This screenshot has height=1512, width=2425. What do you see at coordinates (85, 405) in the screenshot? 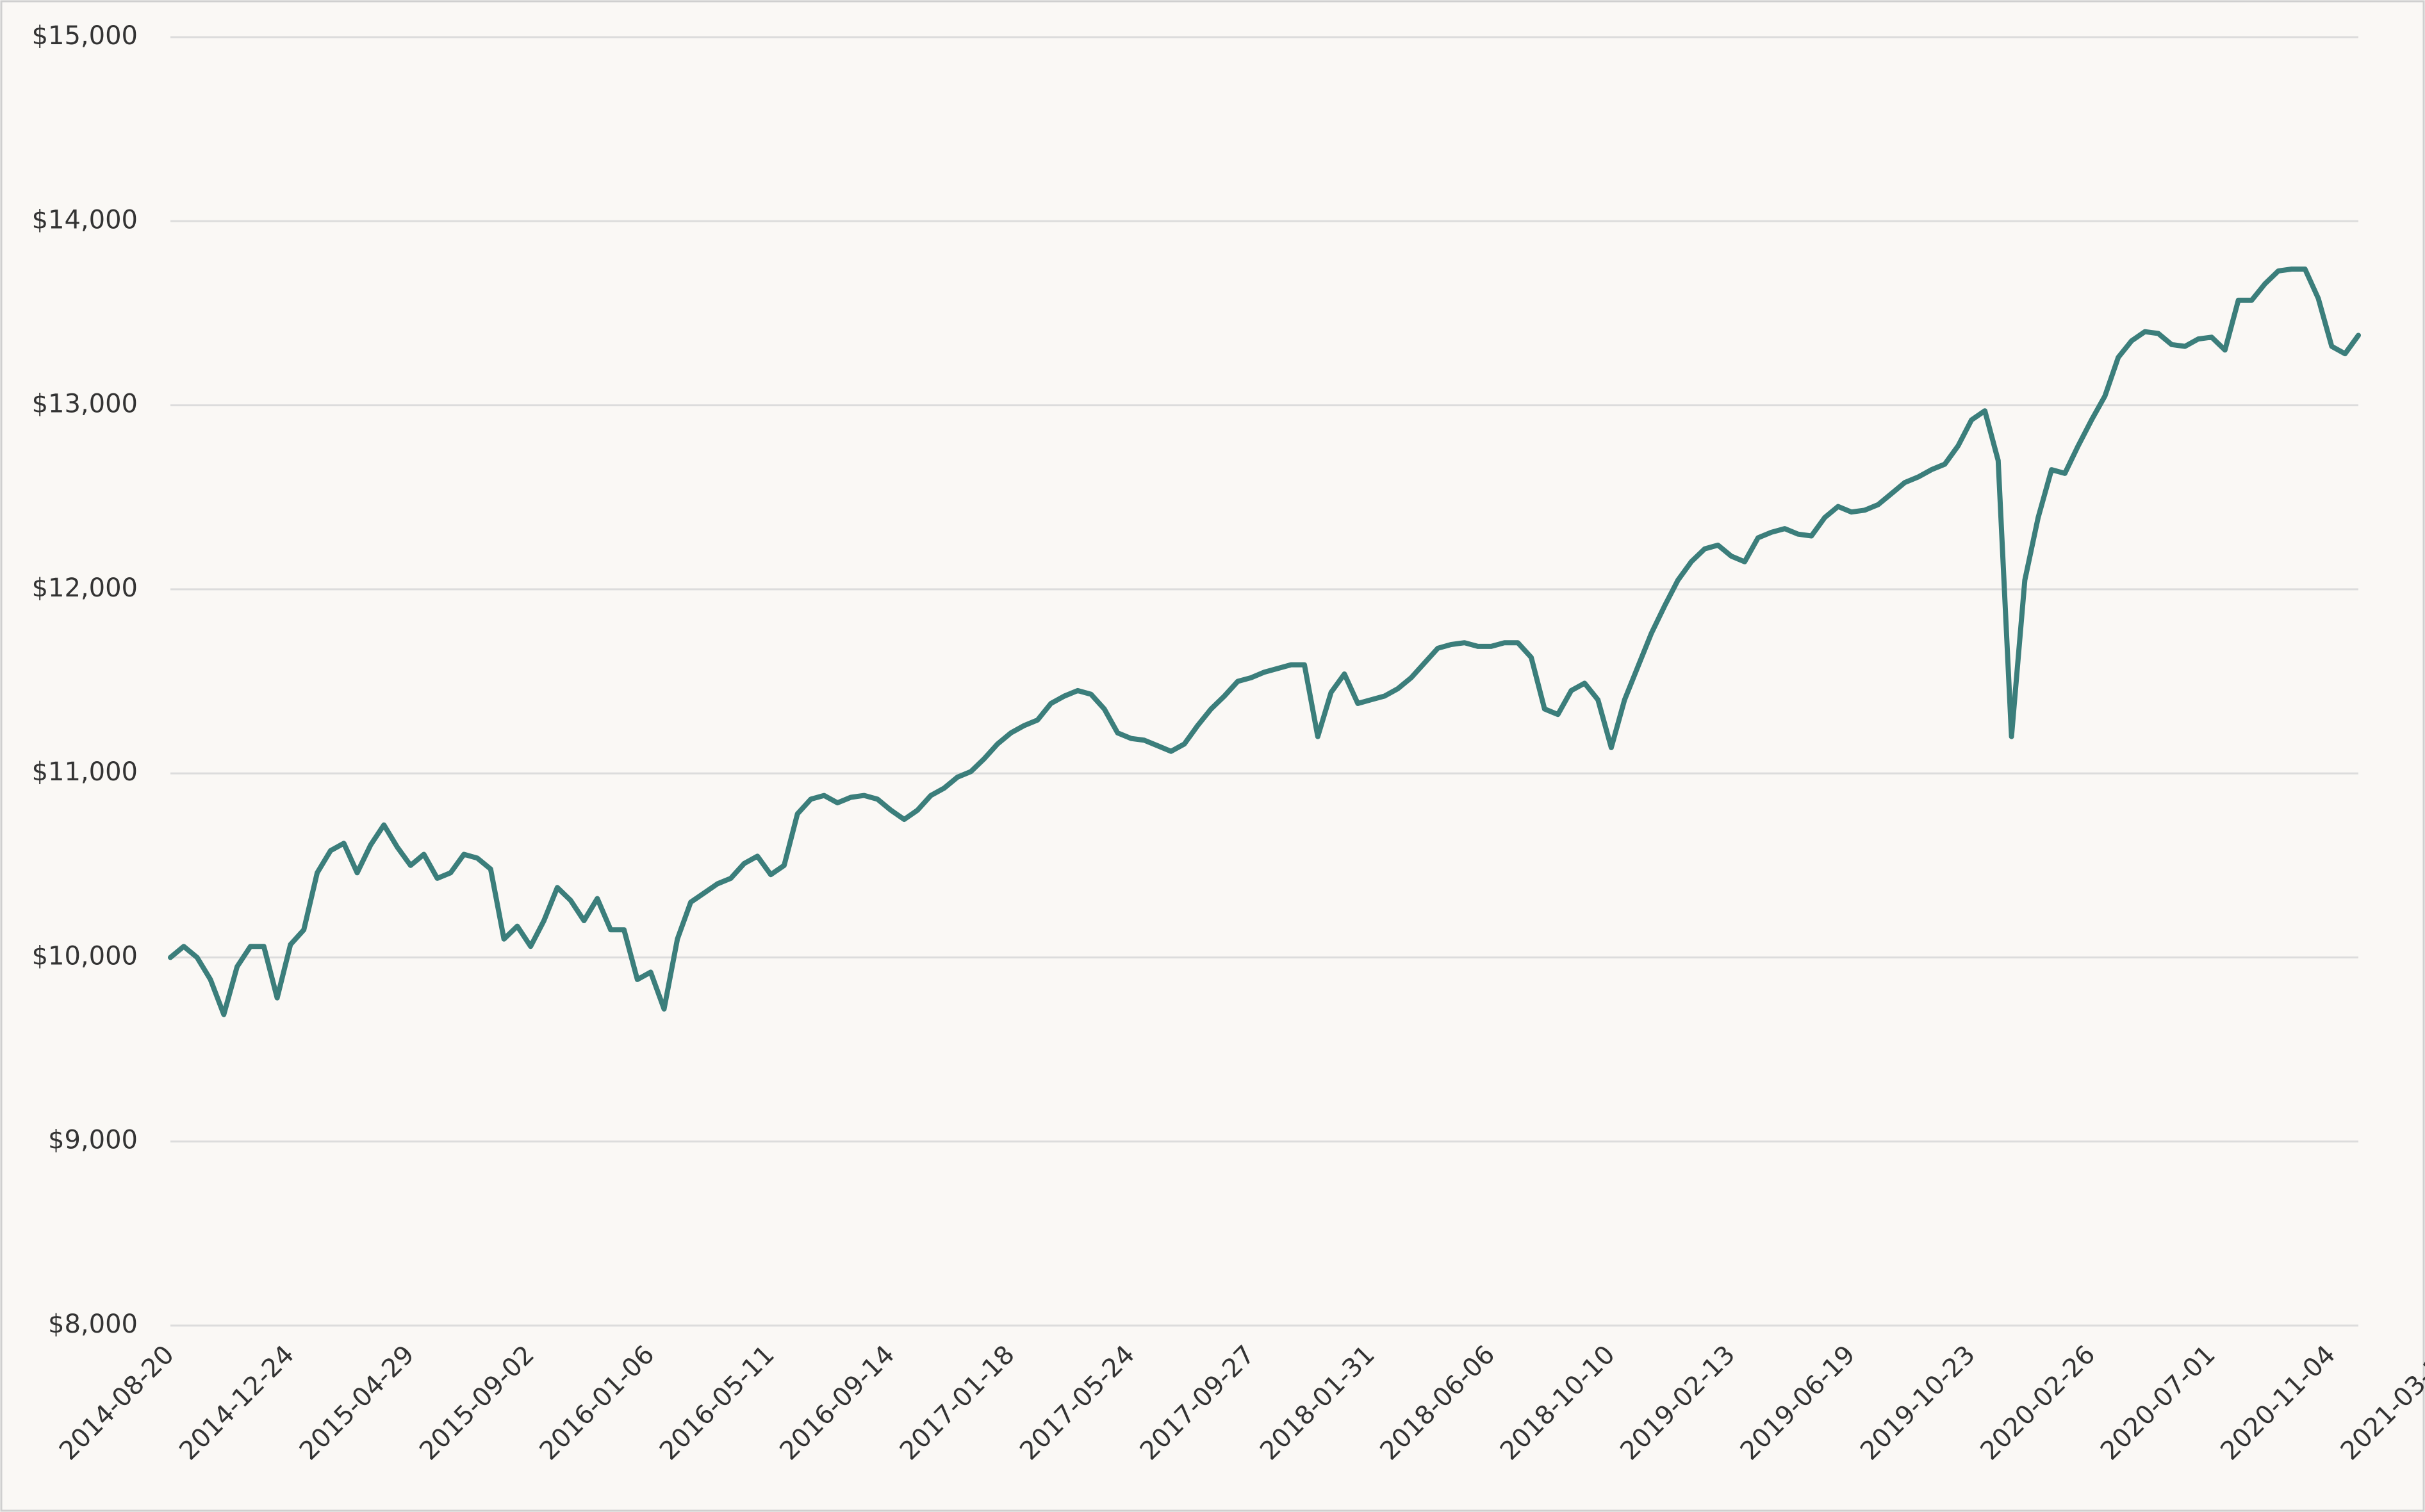
I see `y-tick-label: $13,000` at bounding box center [85, 405].